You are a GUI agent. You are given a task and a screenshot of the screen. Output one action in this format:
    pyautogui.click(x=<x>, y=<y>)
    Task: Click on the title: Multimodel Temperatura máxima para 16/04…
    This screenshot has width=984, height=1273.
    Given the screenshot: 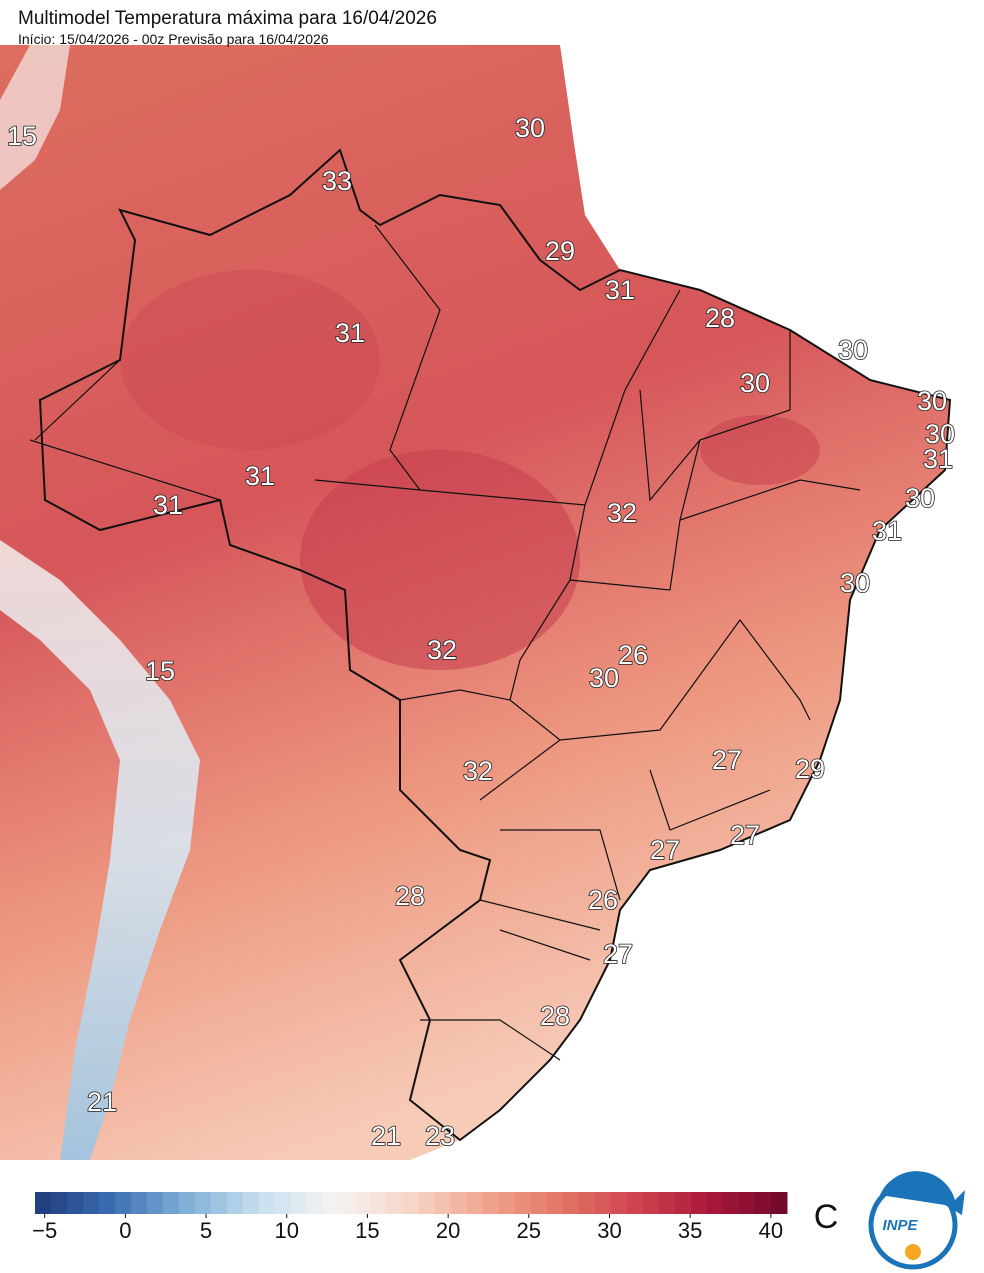 What is the action you would take?
    pyautogui.click(x=227, y=18)
    